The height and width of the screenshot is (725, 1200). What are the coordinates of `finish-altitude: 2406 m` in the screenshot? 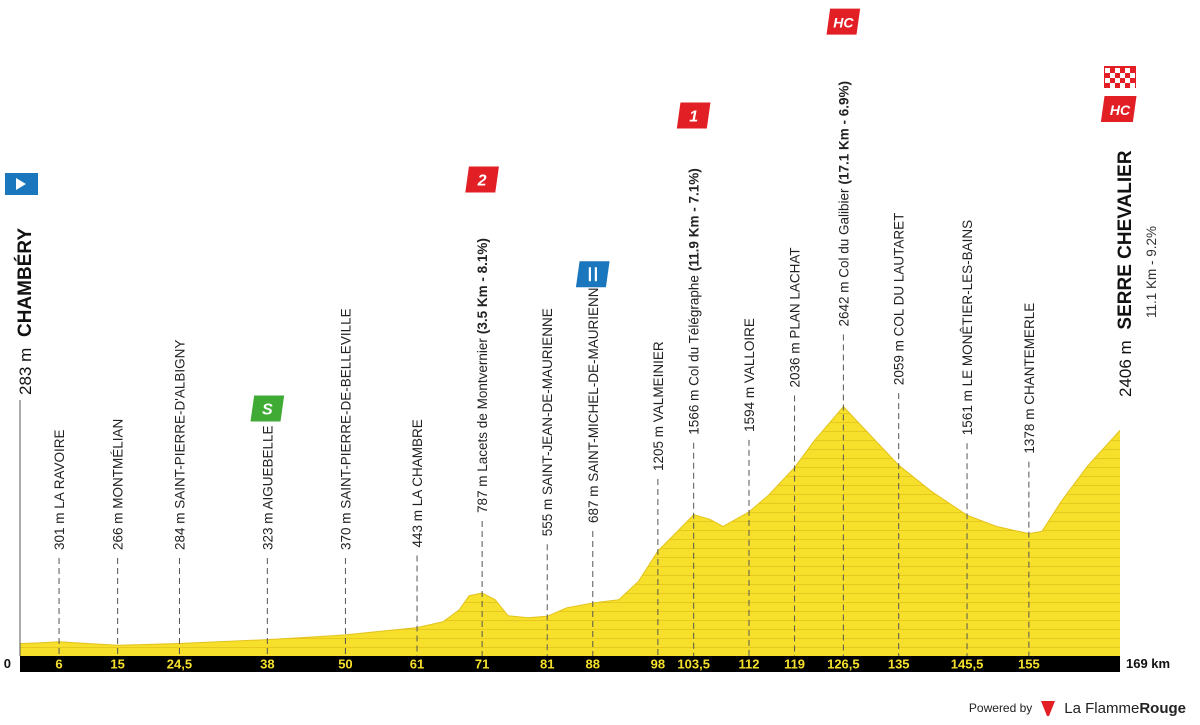 It's located at (1125, 368).